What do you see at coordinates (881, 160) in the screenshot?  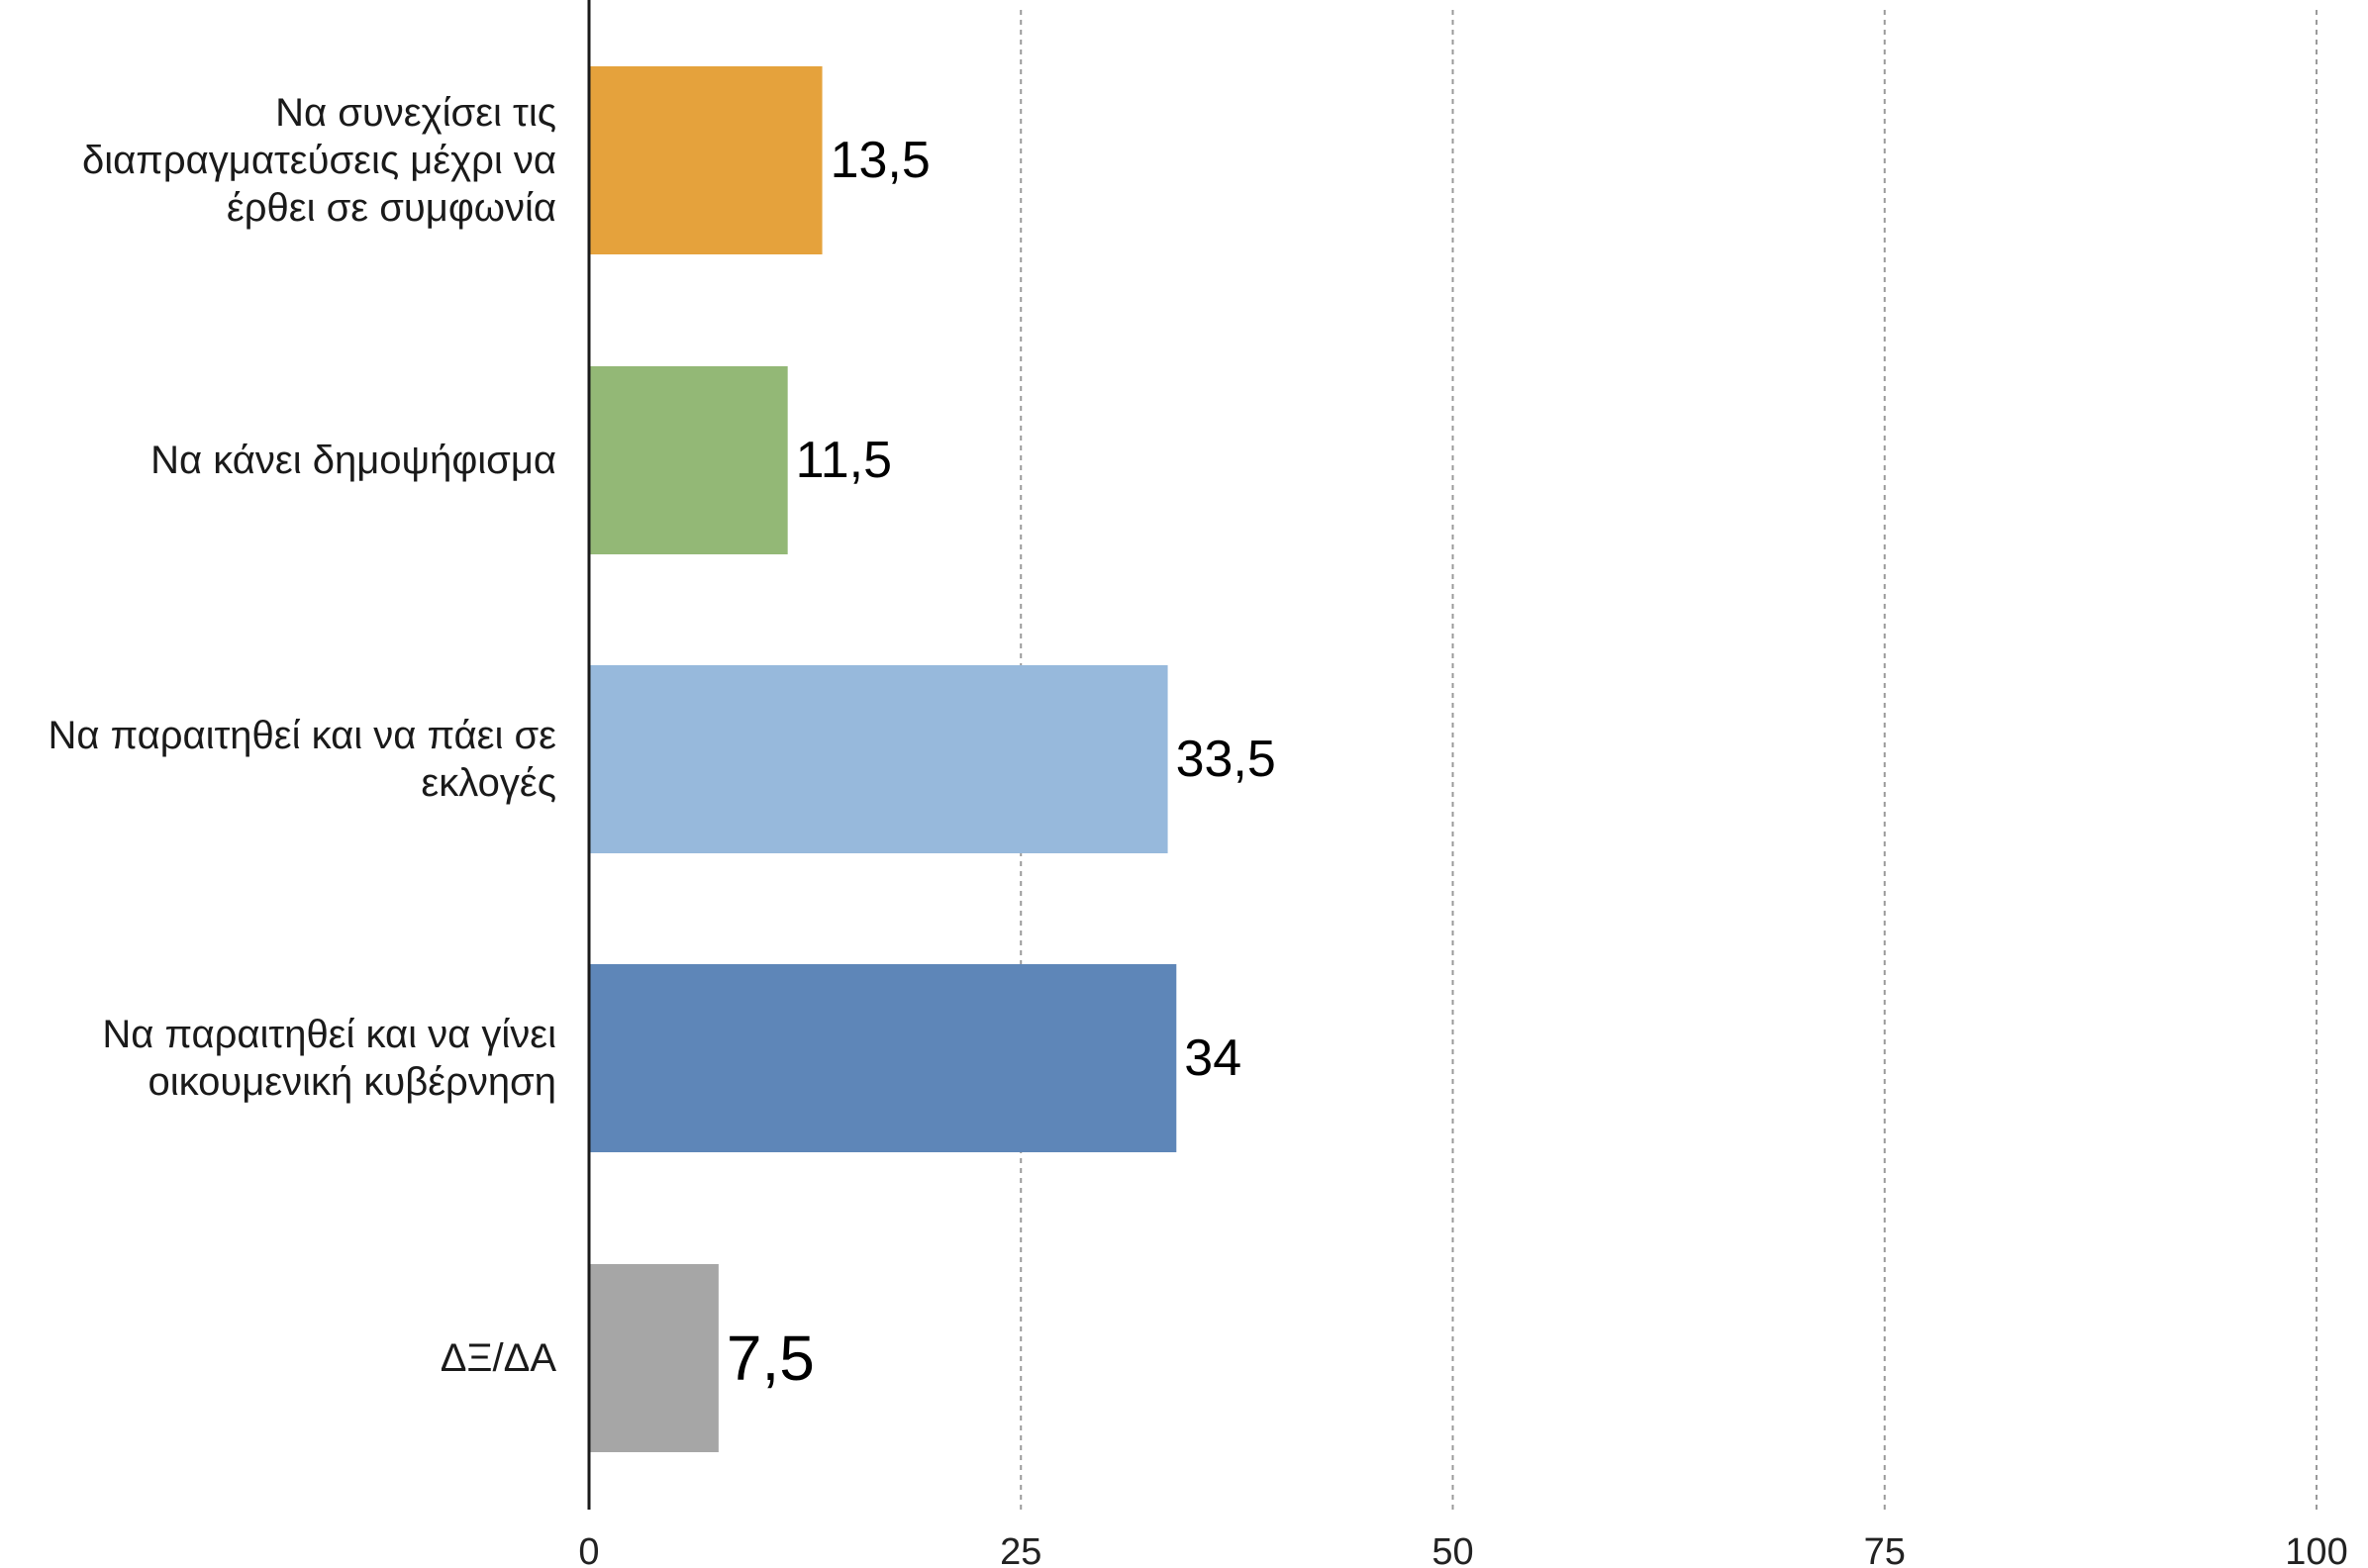 I see `value-label-1: 13,5` at bounding box center [881, 160].